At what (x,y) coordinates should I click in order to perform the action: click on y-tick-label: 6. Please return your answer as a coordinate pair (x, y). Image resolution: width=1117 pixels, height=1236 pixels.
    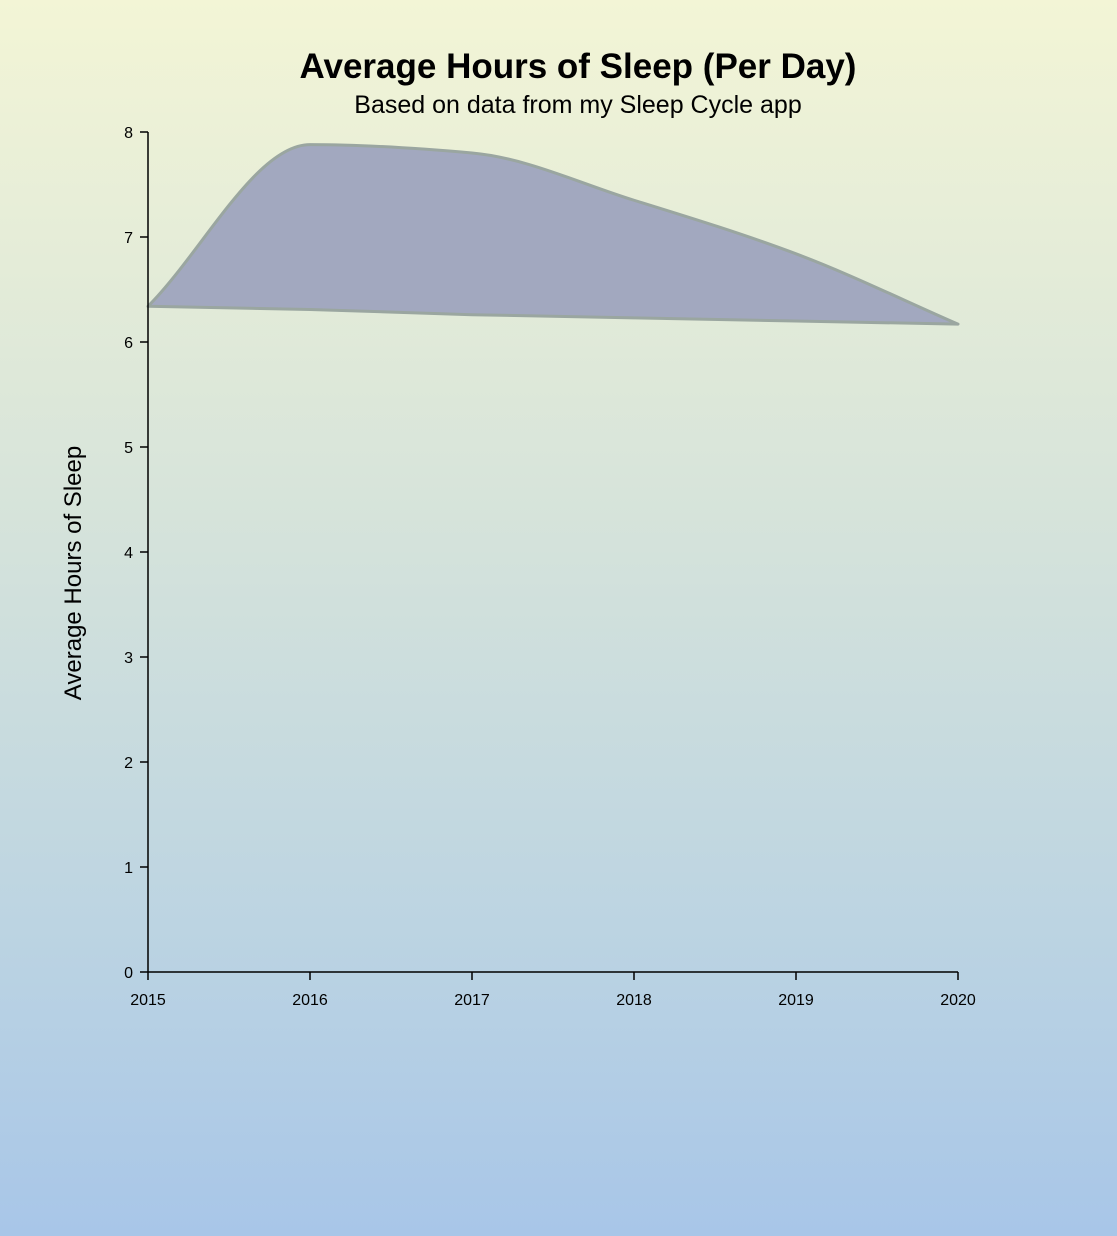
    Looking at the image, I should click on (128, 343).